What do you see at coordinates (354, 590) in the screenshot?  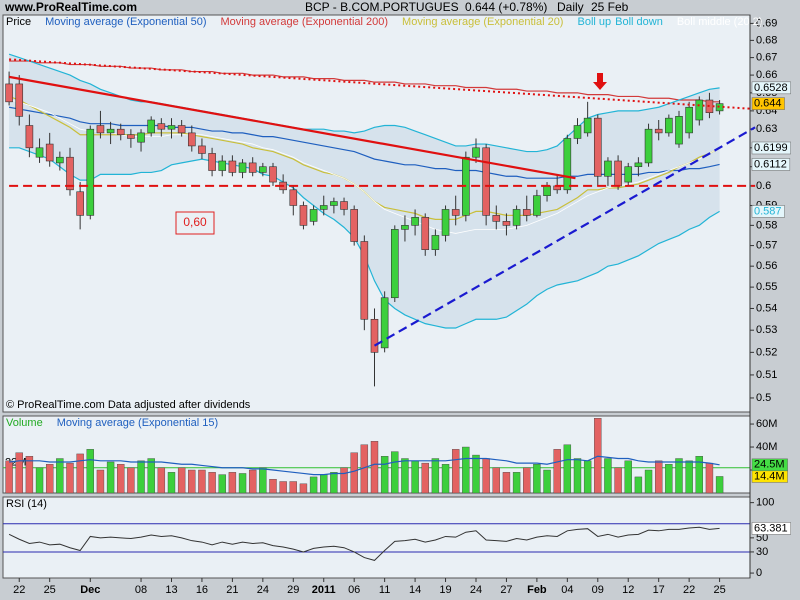 I see `x-tick-label: 06` at bounding box center [354, 590].